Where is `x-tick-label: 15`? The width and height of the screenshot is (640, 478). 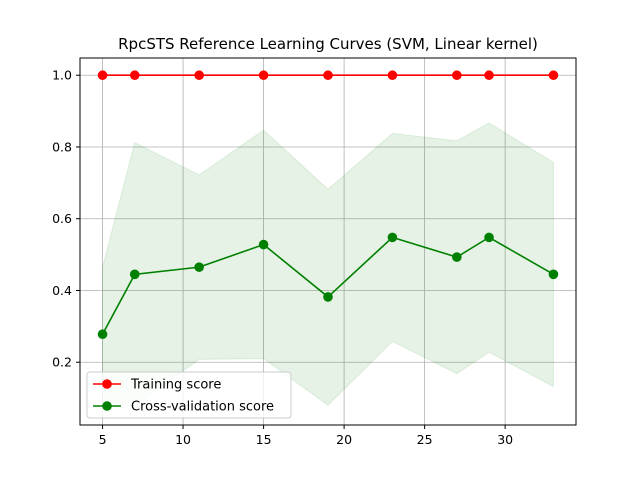
x-tick-label: 15 is located at coordinates (264, 439).